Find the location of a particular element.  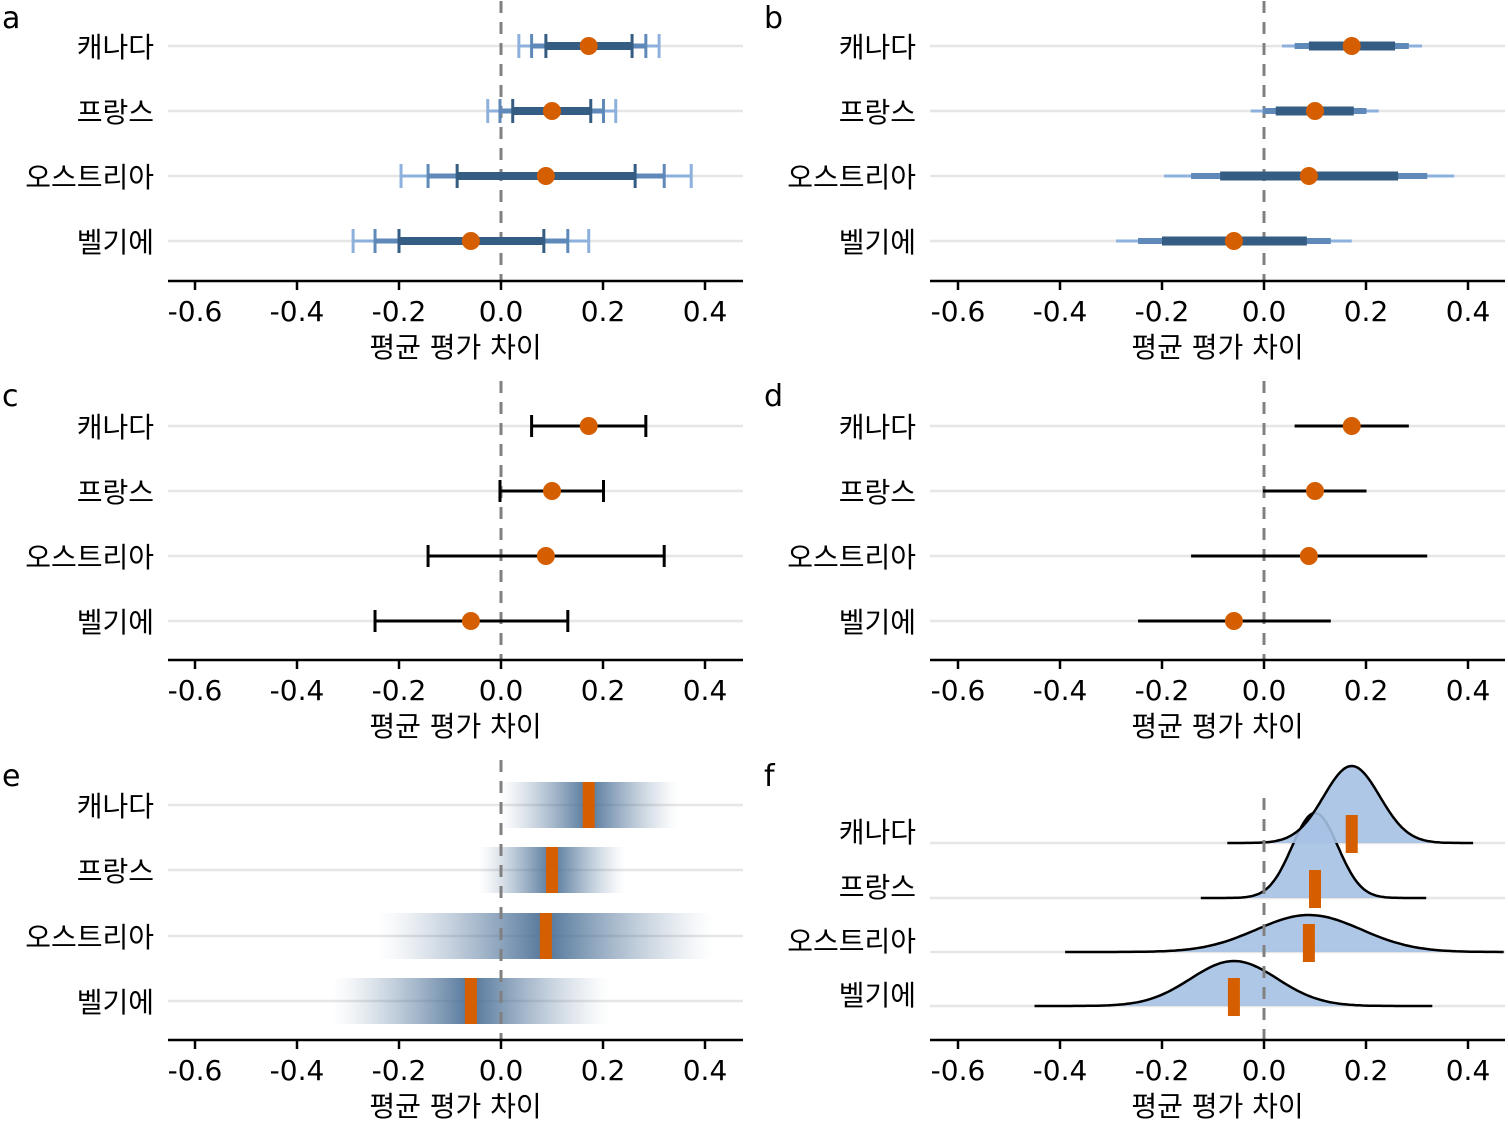

panel-letter: c is located at coordinates (10, 396).